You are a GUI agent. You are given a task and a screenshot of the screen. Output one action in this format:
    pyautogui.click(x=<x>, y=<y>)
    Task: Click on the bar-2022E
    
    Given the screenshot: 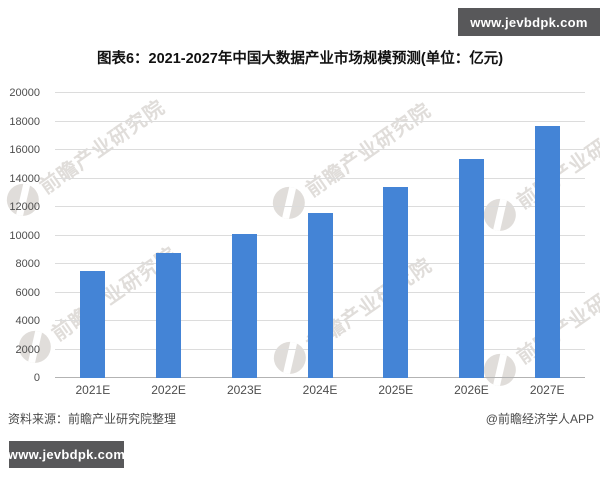 What is the action you would take?
    pyautogui.click(x=169, y=315)
    